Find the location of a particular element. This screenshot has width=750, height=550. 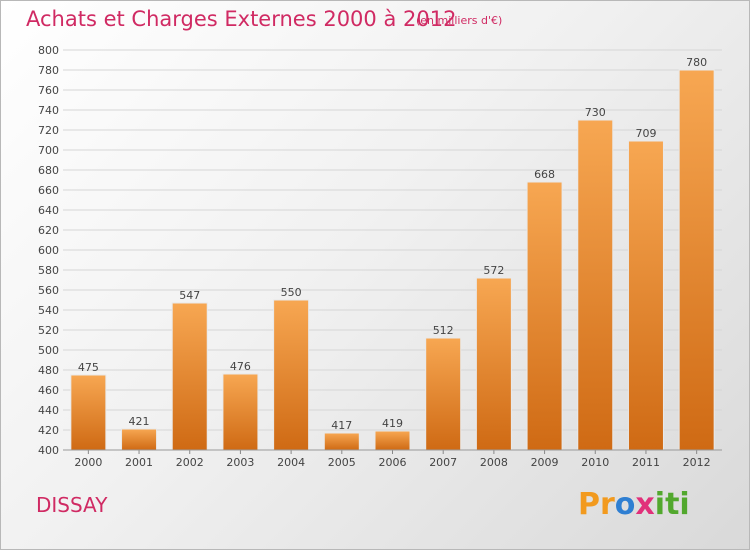

bar-2002 is located at coordinates (189, 376).